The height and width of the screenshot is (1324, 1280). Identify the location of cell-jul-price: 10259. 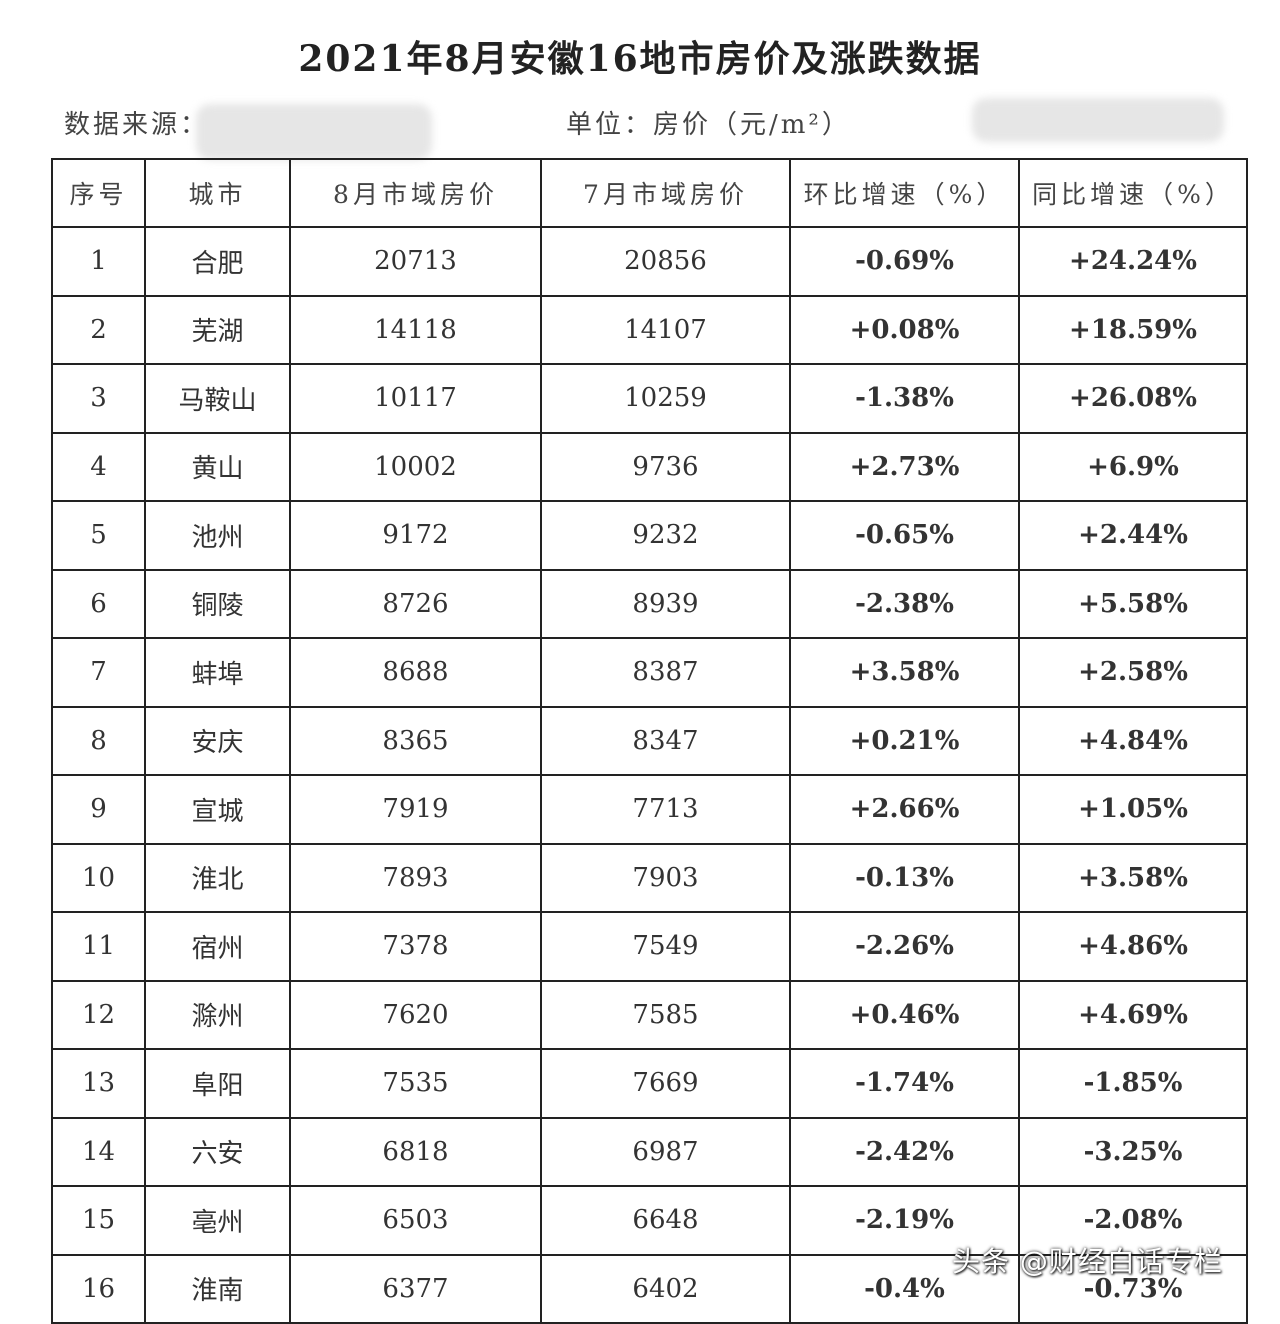
(665, 398).